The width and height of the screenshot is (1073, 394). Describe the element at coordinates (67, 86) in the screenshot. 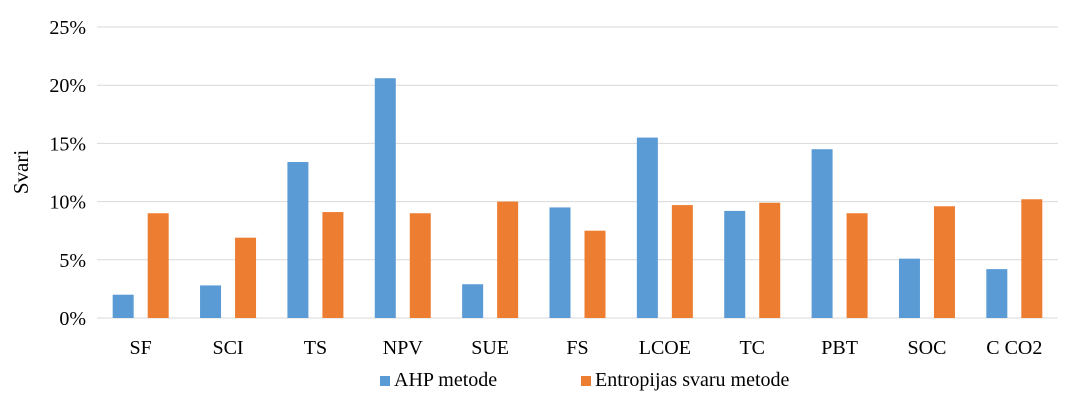

I see `y-tick-label: 20%` at that location.